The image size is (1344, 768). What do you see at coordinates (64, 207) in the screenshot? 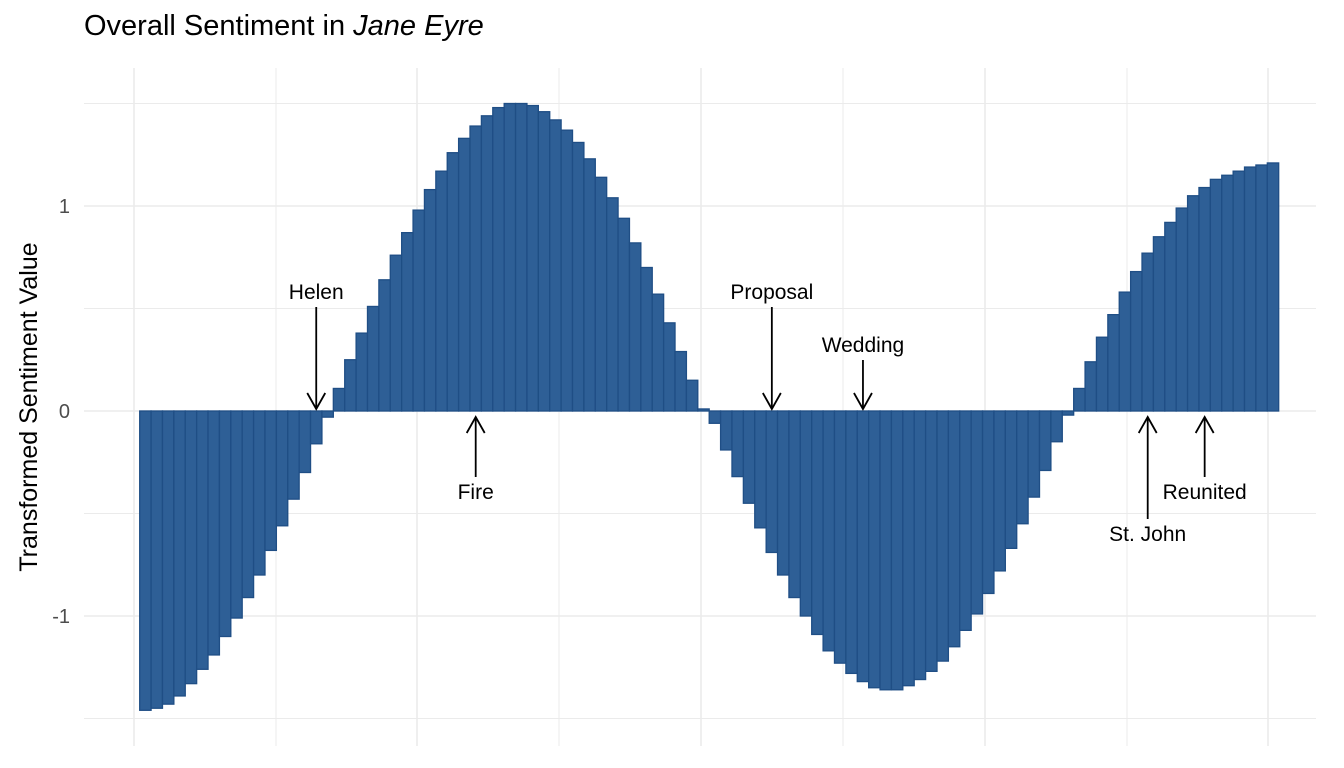
I see `y-tick-label: 1` at bounding box center [64, 207].